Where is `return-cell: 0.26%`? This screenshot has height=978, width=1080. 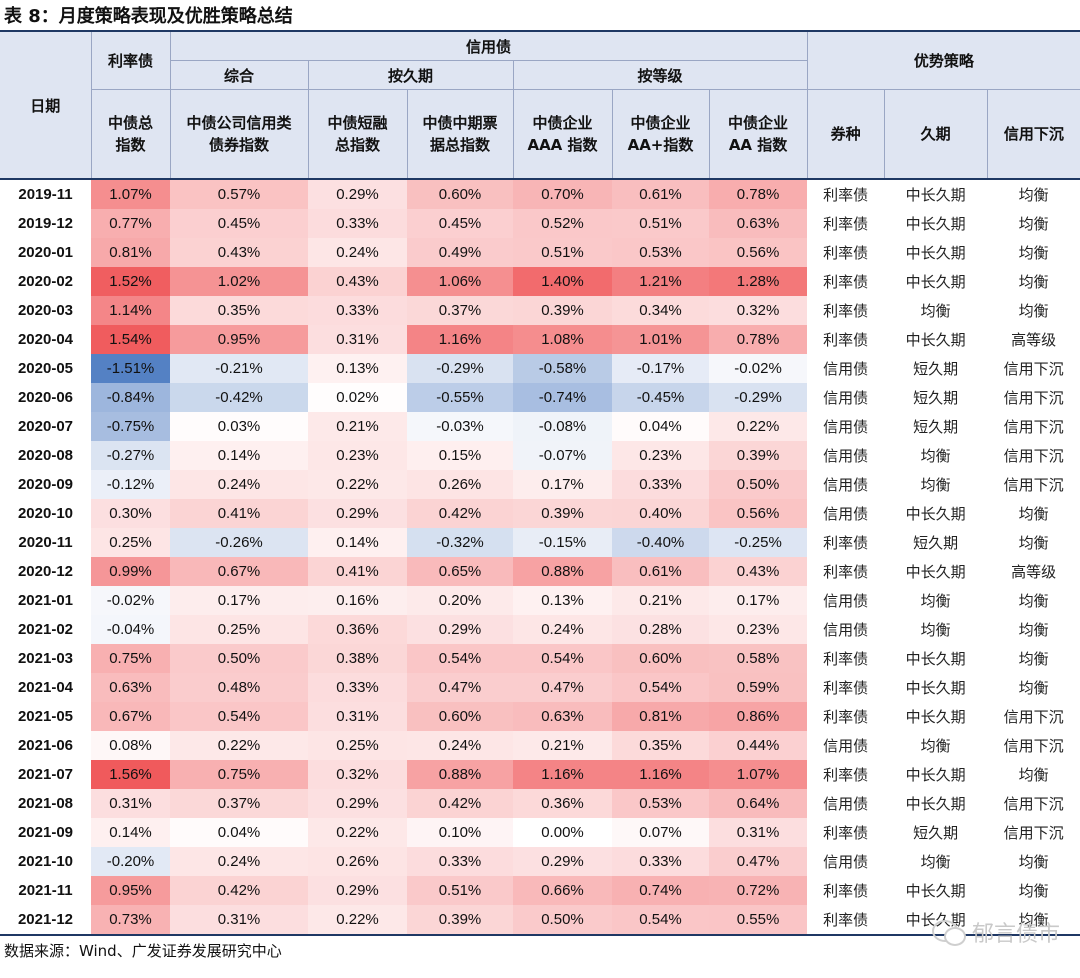 return-cell: 0.26% is located at coordinates (357, 861).